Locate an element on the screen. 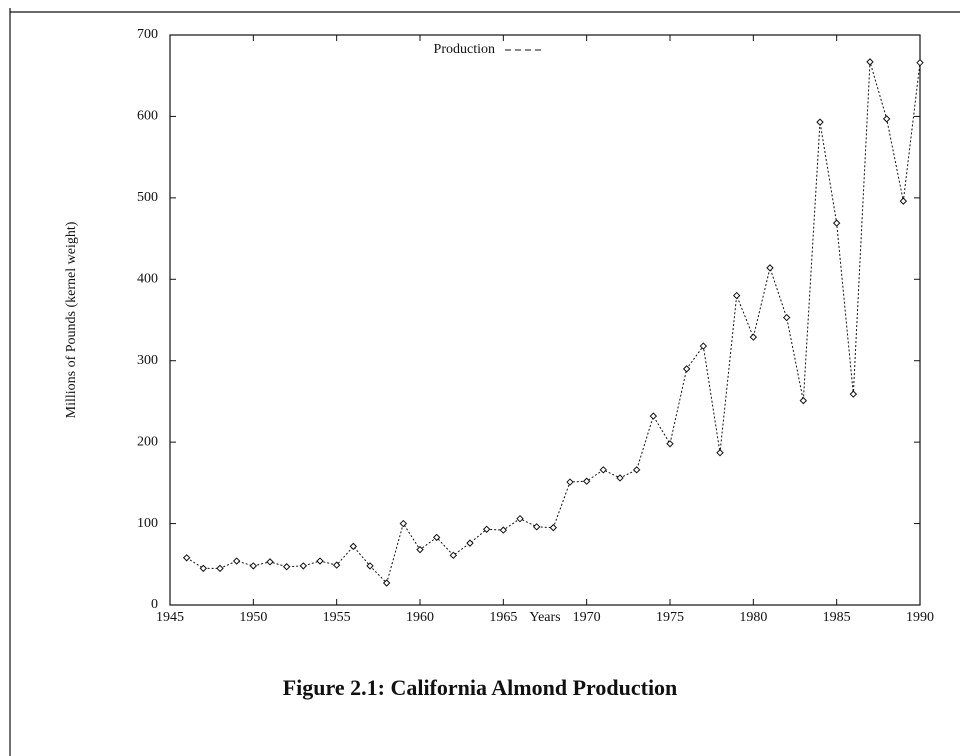 The height and width of the screenshot is (756, 967). y-axis-label: Millions of Pounds (kernel weight) is located at coordinates (71, 319).